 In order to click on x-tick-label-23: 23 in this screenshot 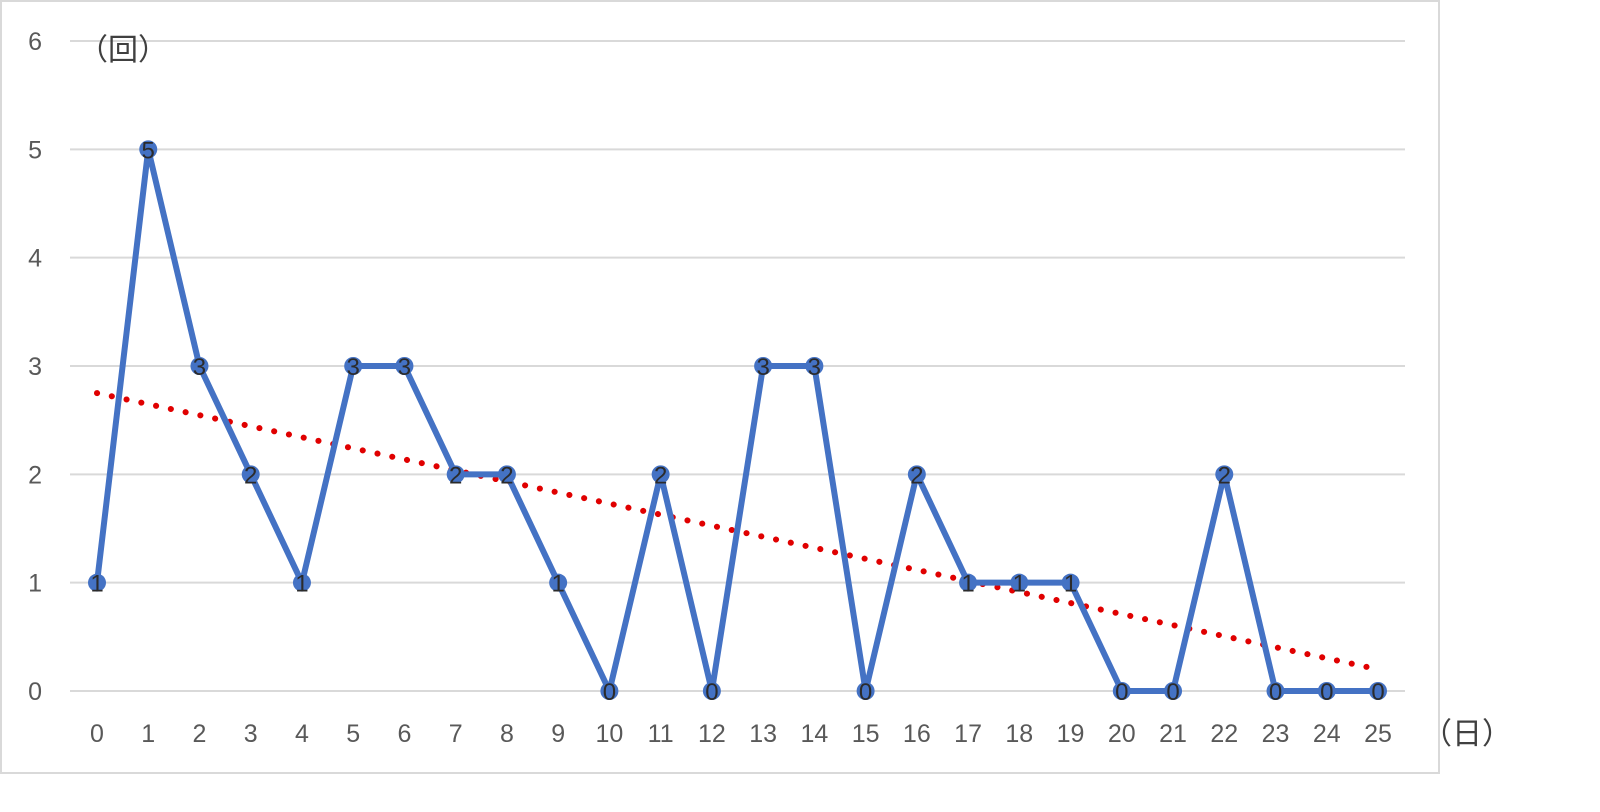, I will do `click(1276, 734)`.